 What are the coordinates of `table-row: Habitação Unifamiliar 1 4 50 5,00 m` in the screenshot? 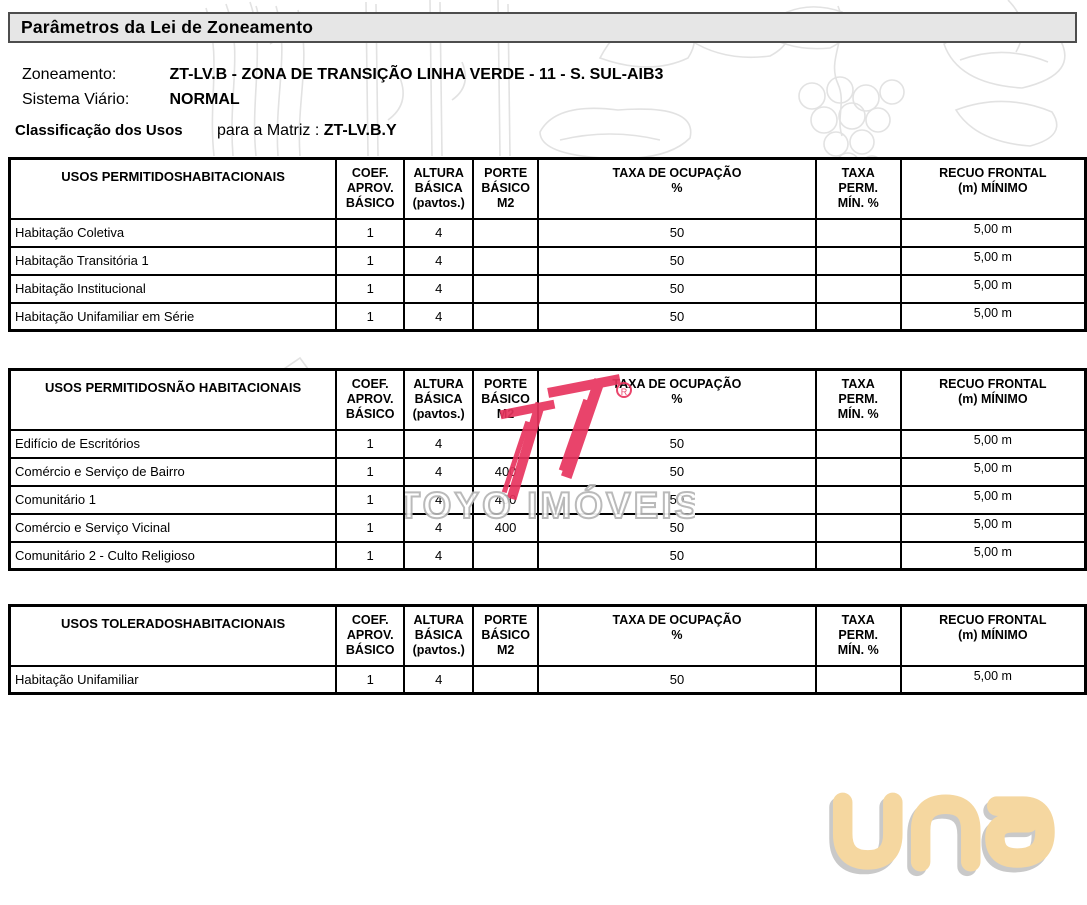 It's located at (547, 679).